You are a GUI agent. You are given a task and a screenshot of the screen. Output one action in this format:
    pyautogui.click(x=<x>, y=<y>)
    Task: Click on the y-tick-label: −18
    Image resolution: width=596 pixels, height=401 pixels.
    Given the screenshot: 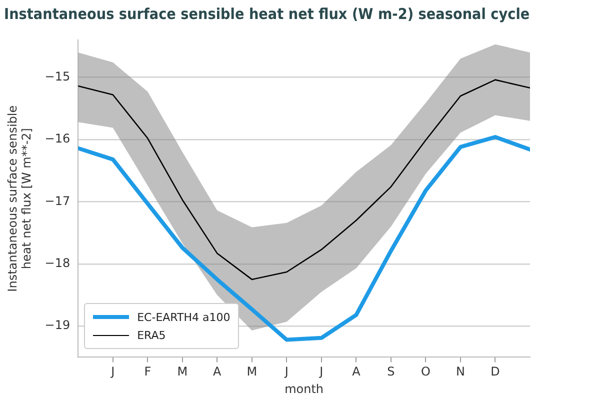 What is the action you would take?
    pyautogui.click(x=57, y=263)
    